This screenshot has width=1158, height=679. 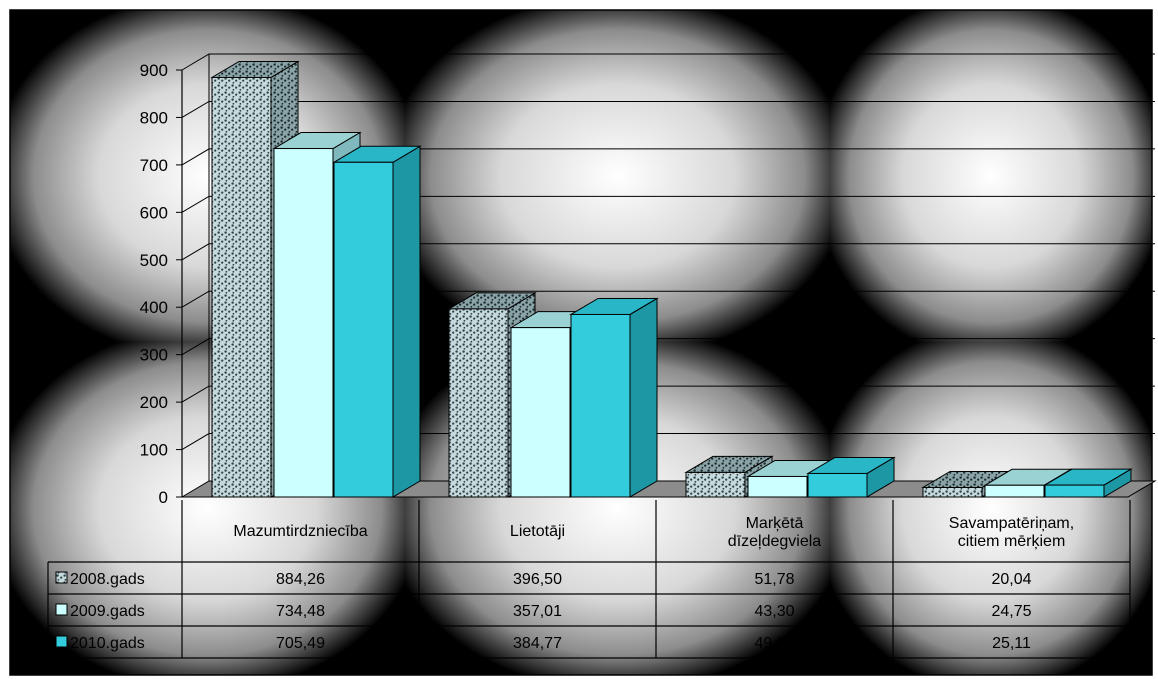 What do you see at coordinates (775, 523) in the screenshot?
I see `category-label-line: Marķētā` at bounding box center [775, 523].